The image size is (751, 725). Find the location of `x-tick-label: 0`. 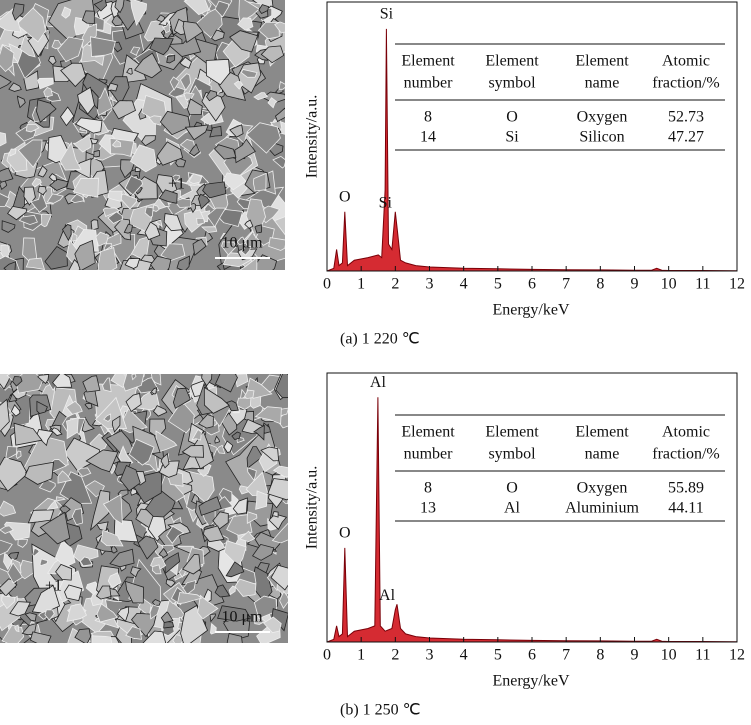

x-tick-label: 0 is located at coordinates (327, 655).